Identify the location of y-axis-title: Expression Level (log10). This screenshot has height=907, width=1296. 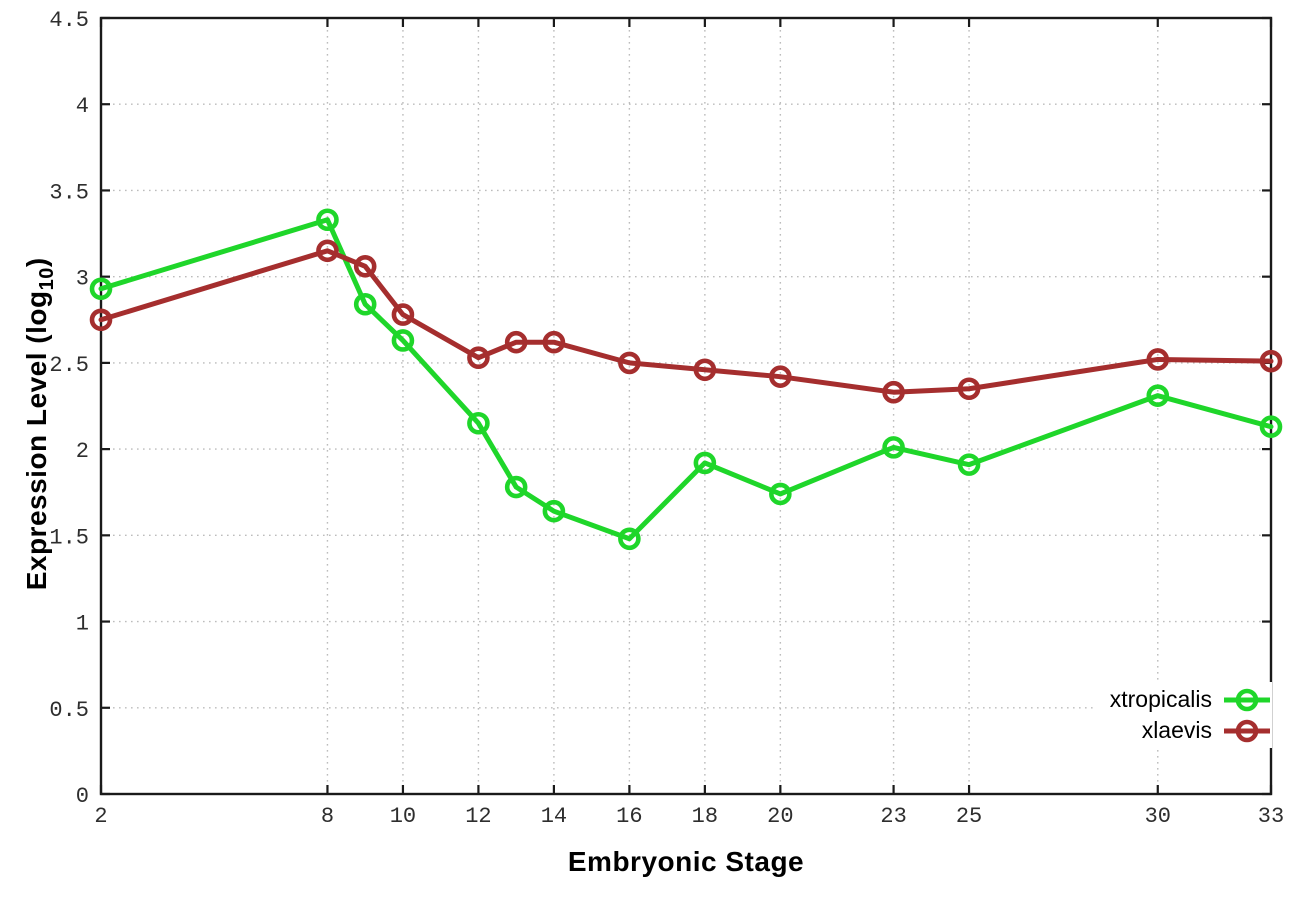
(40, 424).